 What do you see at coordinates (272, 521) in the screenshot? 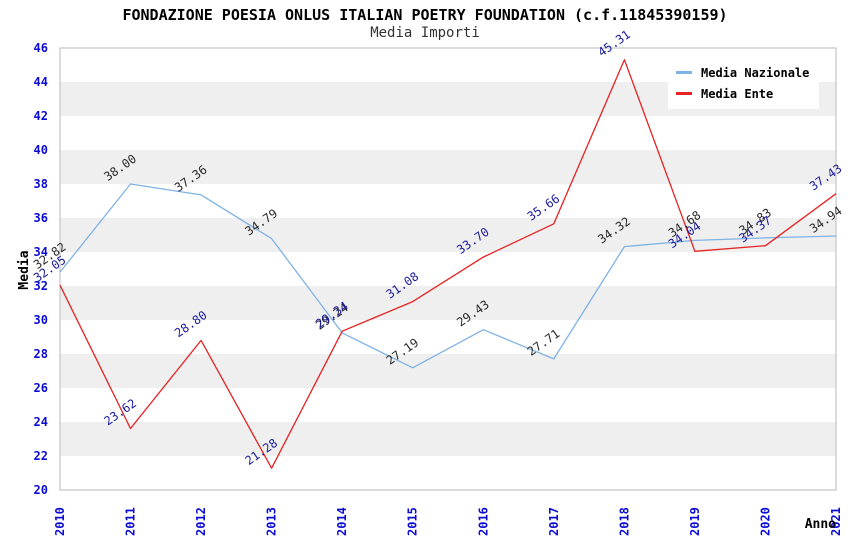
I see `x-tick-label: 2013` at bounding box center [272, 521].